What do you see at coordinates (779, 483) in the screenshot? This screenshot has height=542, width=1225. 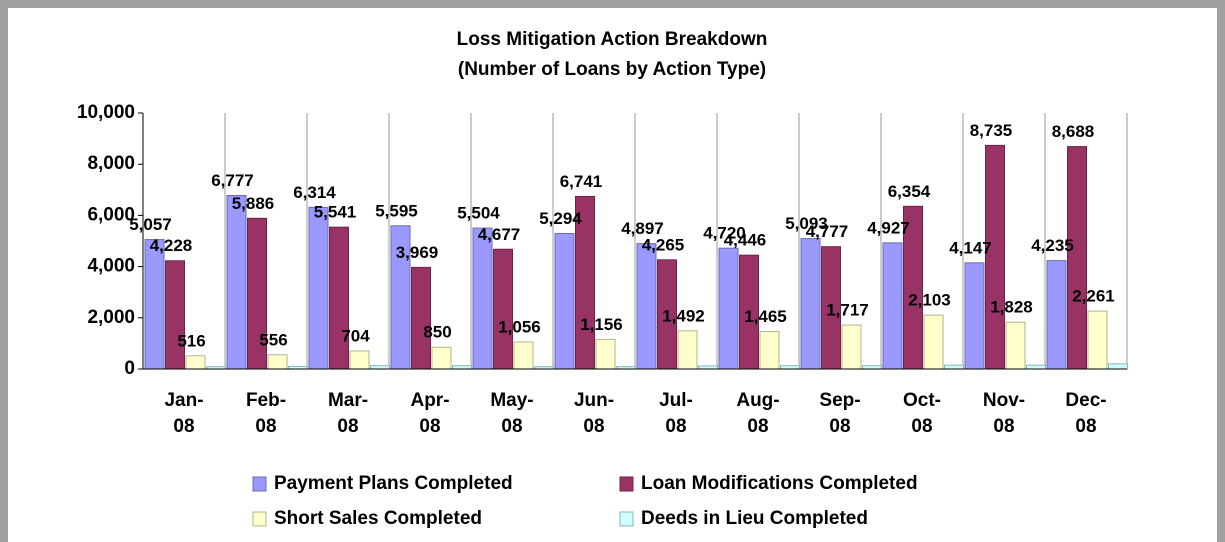 I see `legend-label: Loan Modifications Completed` at bounding box center [779, 483].